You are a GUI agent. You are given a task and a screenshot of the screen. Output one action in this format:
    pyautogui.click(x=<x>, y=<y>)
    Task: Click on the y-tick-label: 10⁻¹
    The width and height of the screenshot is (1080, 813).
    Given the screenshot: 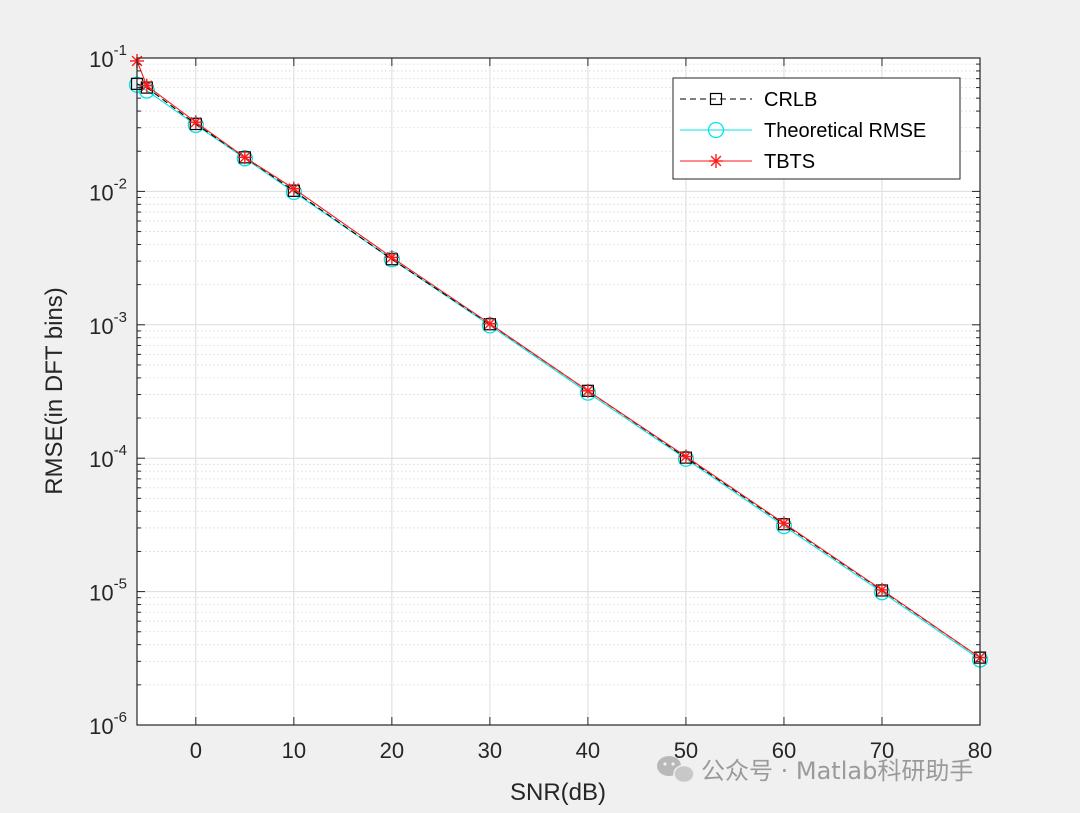 What is the action you would take?
    pyautogui.click(x=108, y=57)
    